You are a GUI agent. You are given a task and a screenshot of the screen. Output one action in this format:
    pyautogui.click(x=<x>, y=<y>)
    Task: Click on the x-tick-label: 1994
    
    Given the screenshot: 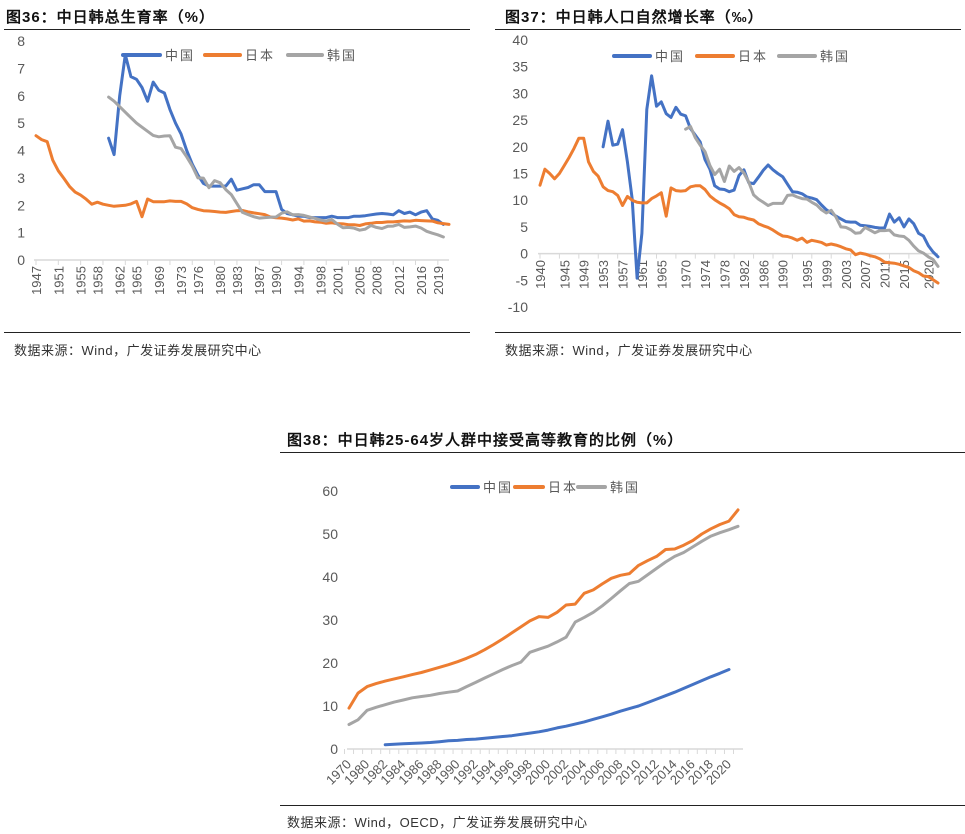 What is the action you would take?
    pyautogui.click(x=298, y=280)
    